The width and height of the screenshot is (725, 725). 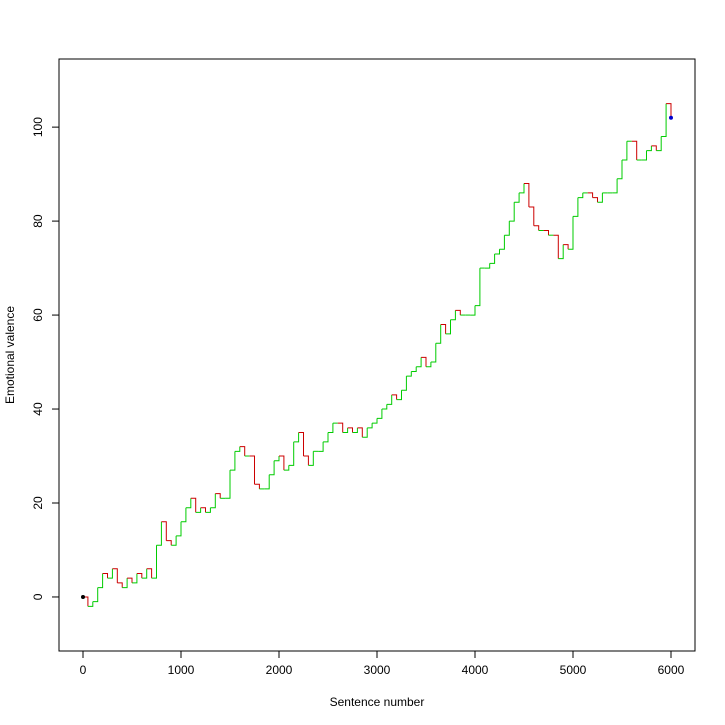 What do you see at coordinates (83, 596) in the screenshot?
I see `start-point` at bounding box center [83, 596].